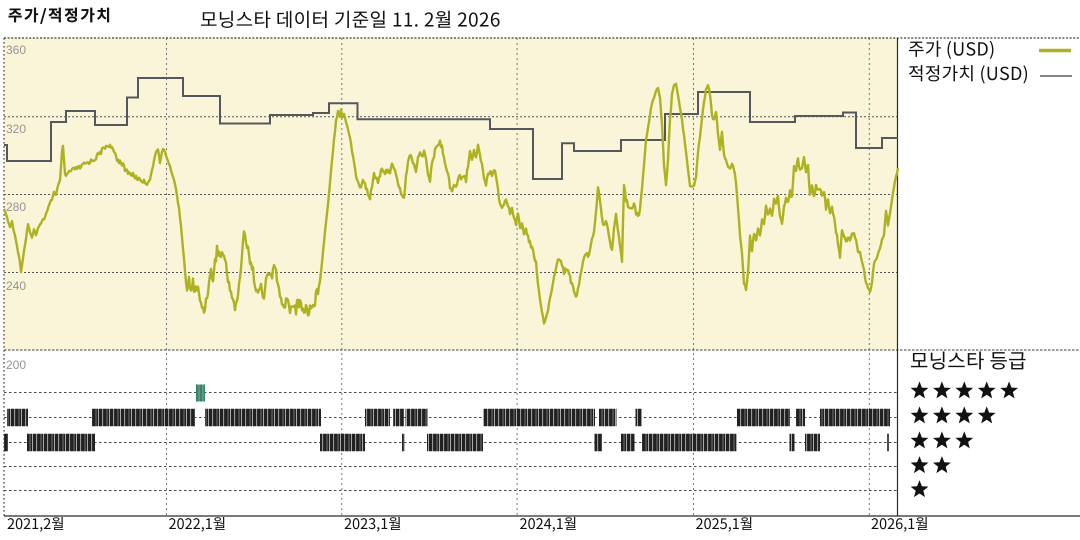 This screenshot has height=540, width=1080. I want to click on svg-text: 280, so click(16, 207).